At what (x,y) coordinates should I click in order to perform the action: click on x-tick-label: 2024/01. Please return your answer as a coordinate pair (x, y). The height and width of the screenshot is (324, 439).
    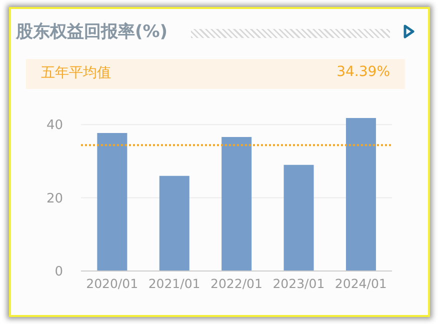
    Looking at the image, I should click on (360, 283).